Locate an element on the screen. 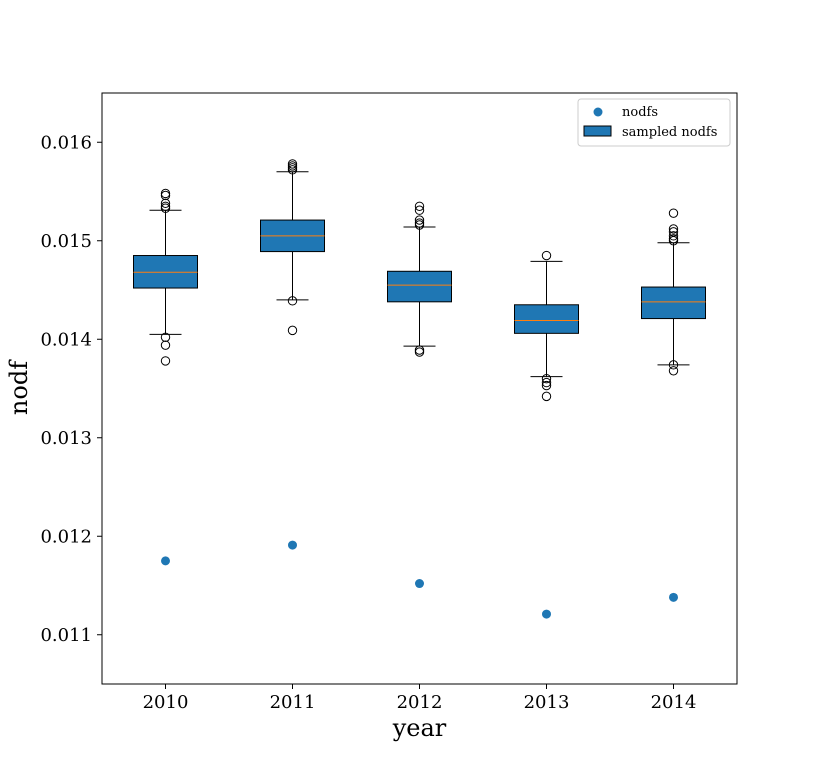 The image size is (819, 769). x-tick-label: 2013 is located at coordinates (547, 702).